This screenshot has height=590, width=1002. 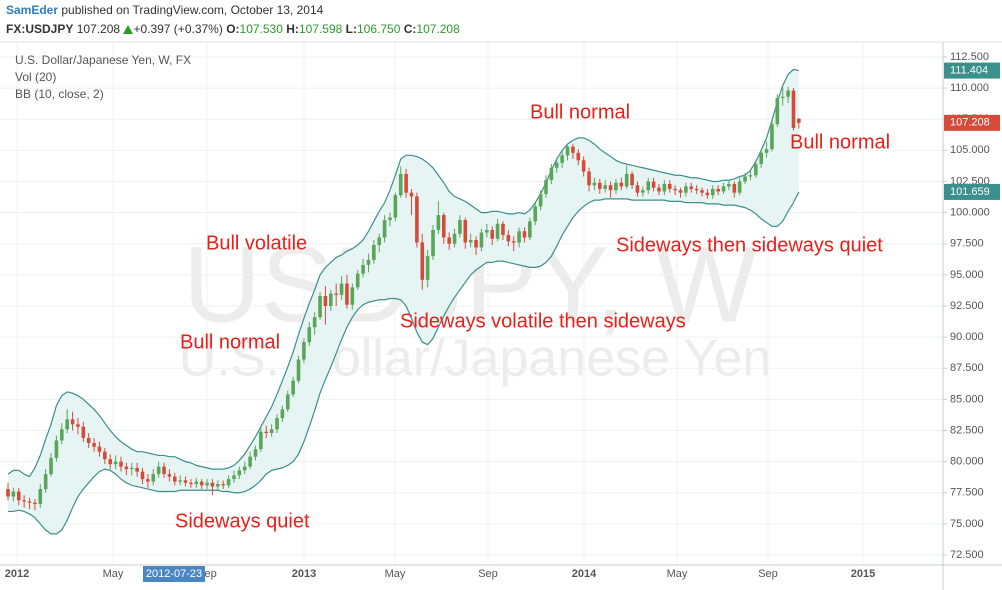 I want to click on ohlc-value: 107.530, so click(x=261, y=29).